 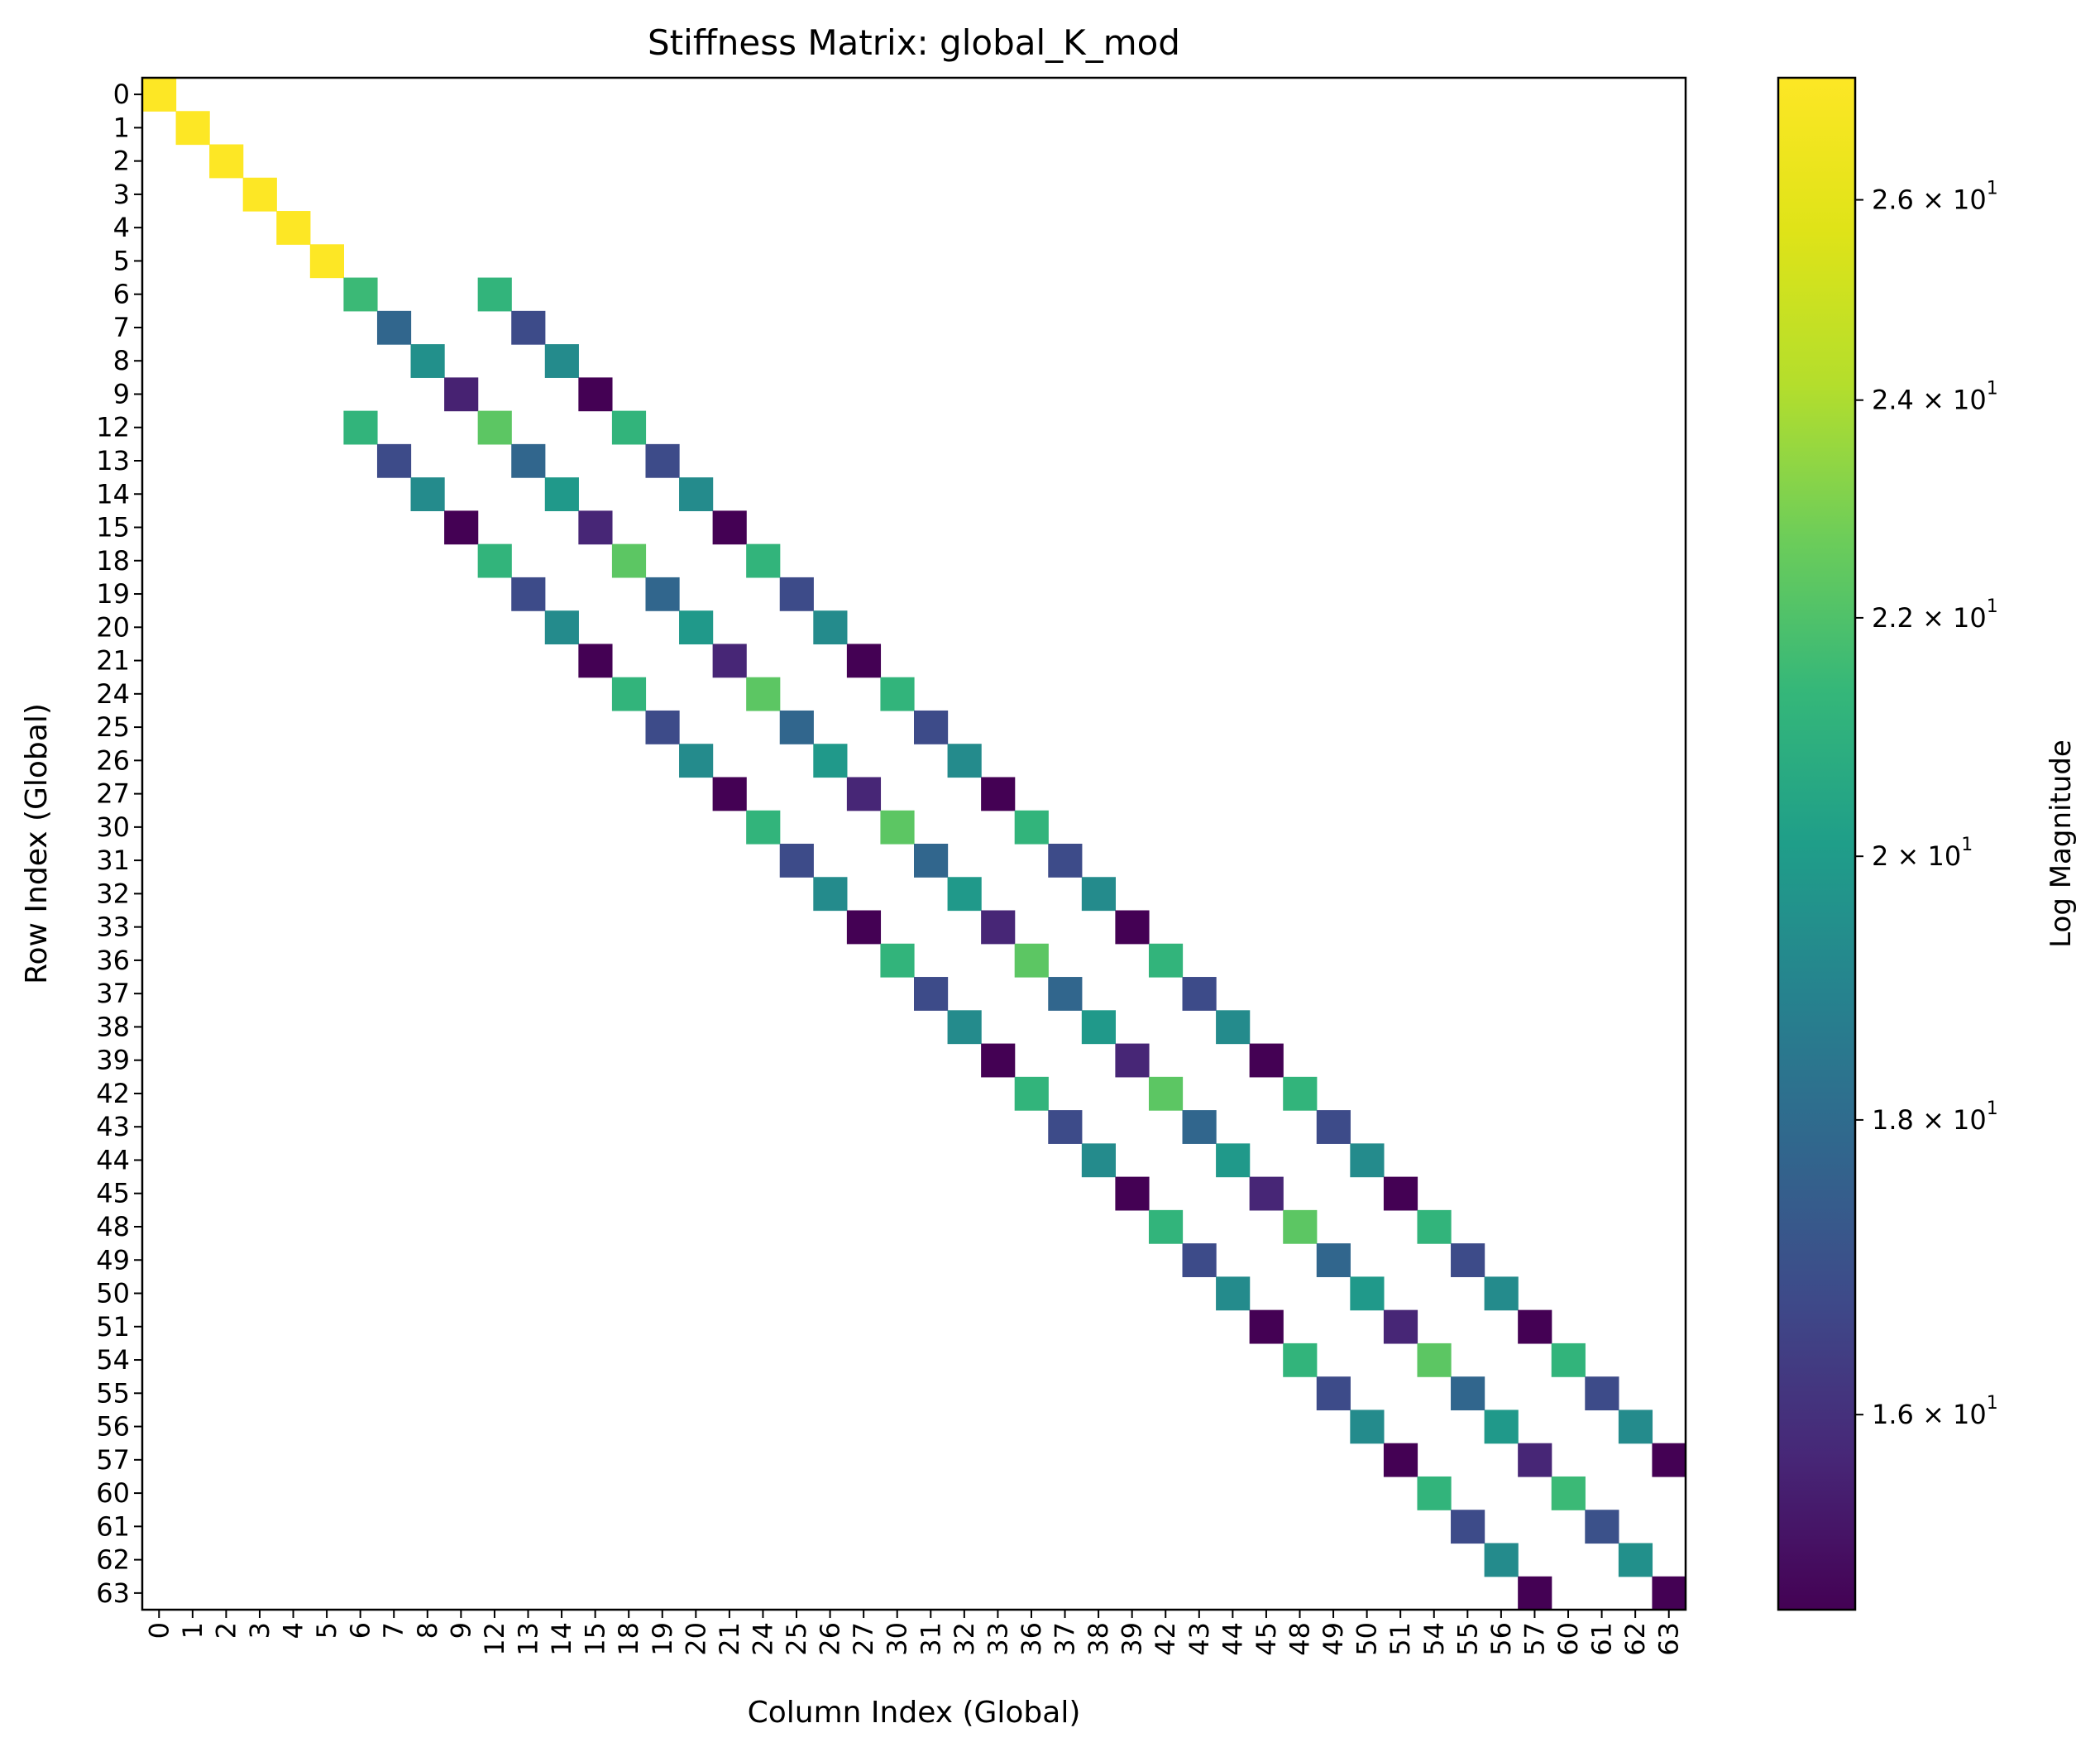 I want to click on y-tick-label: 62, so click(x=113, y=1560).